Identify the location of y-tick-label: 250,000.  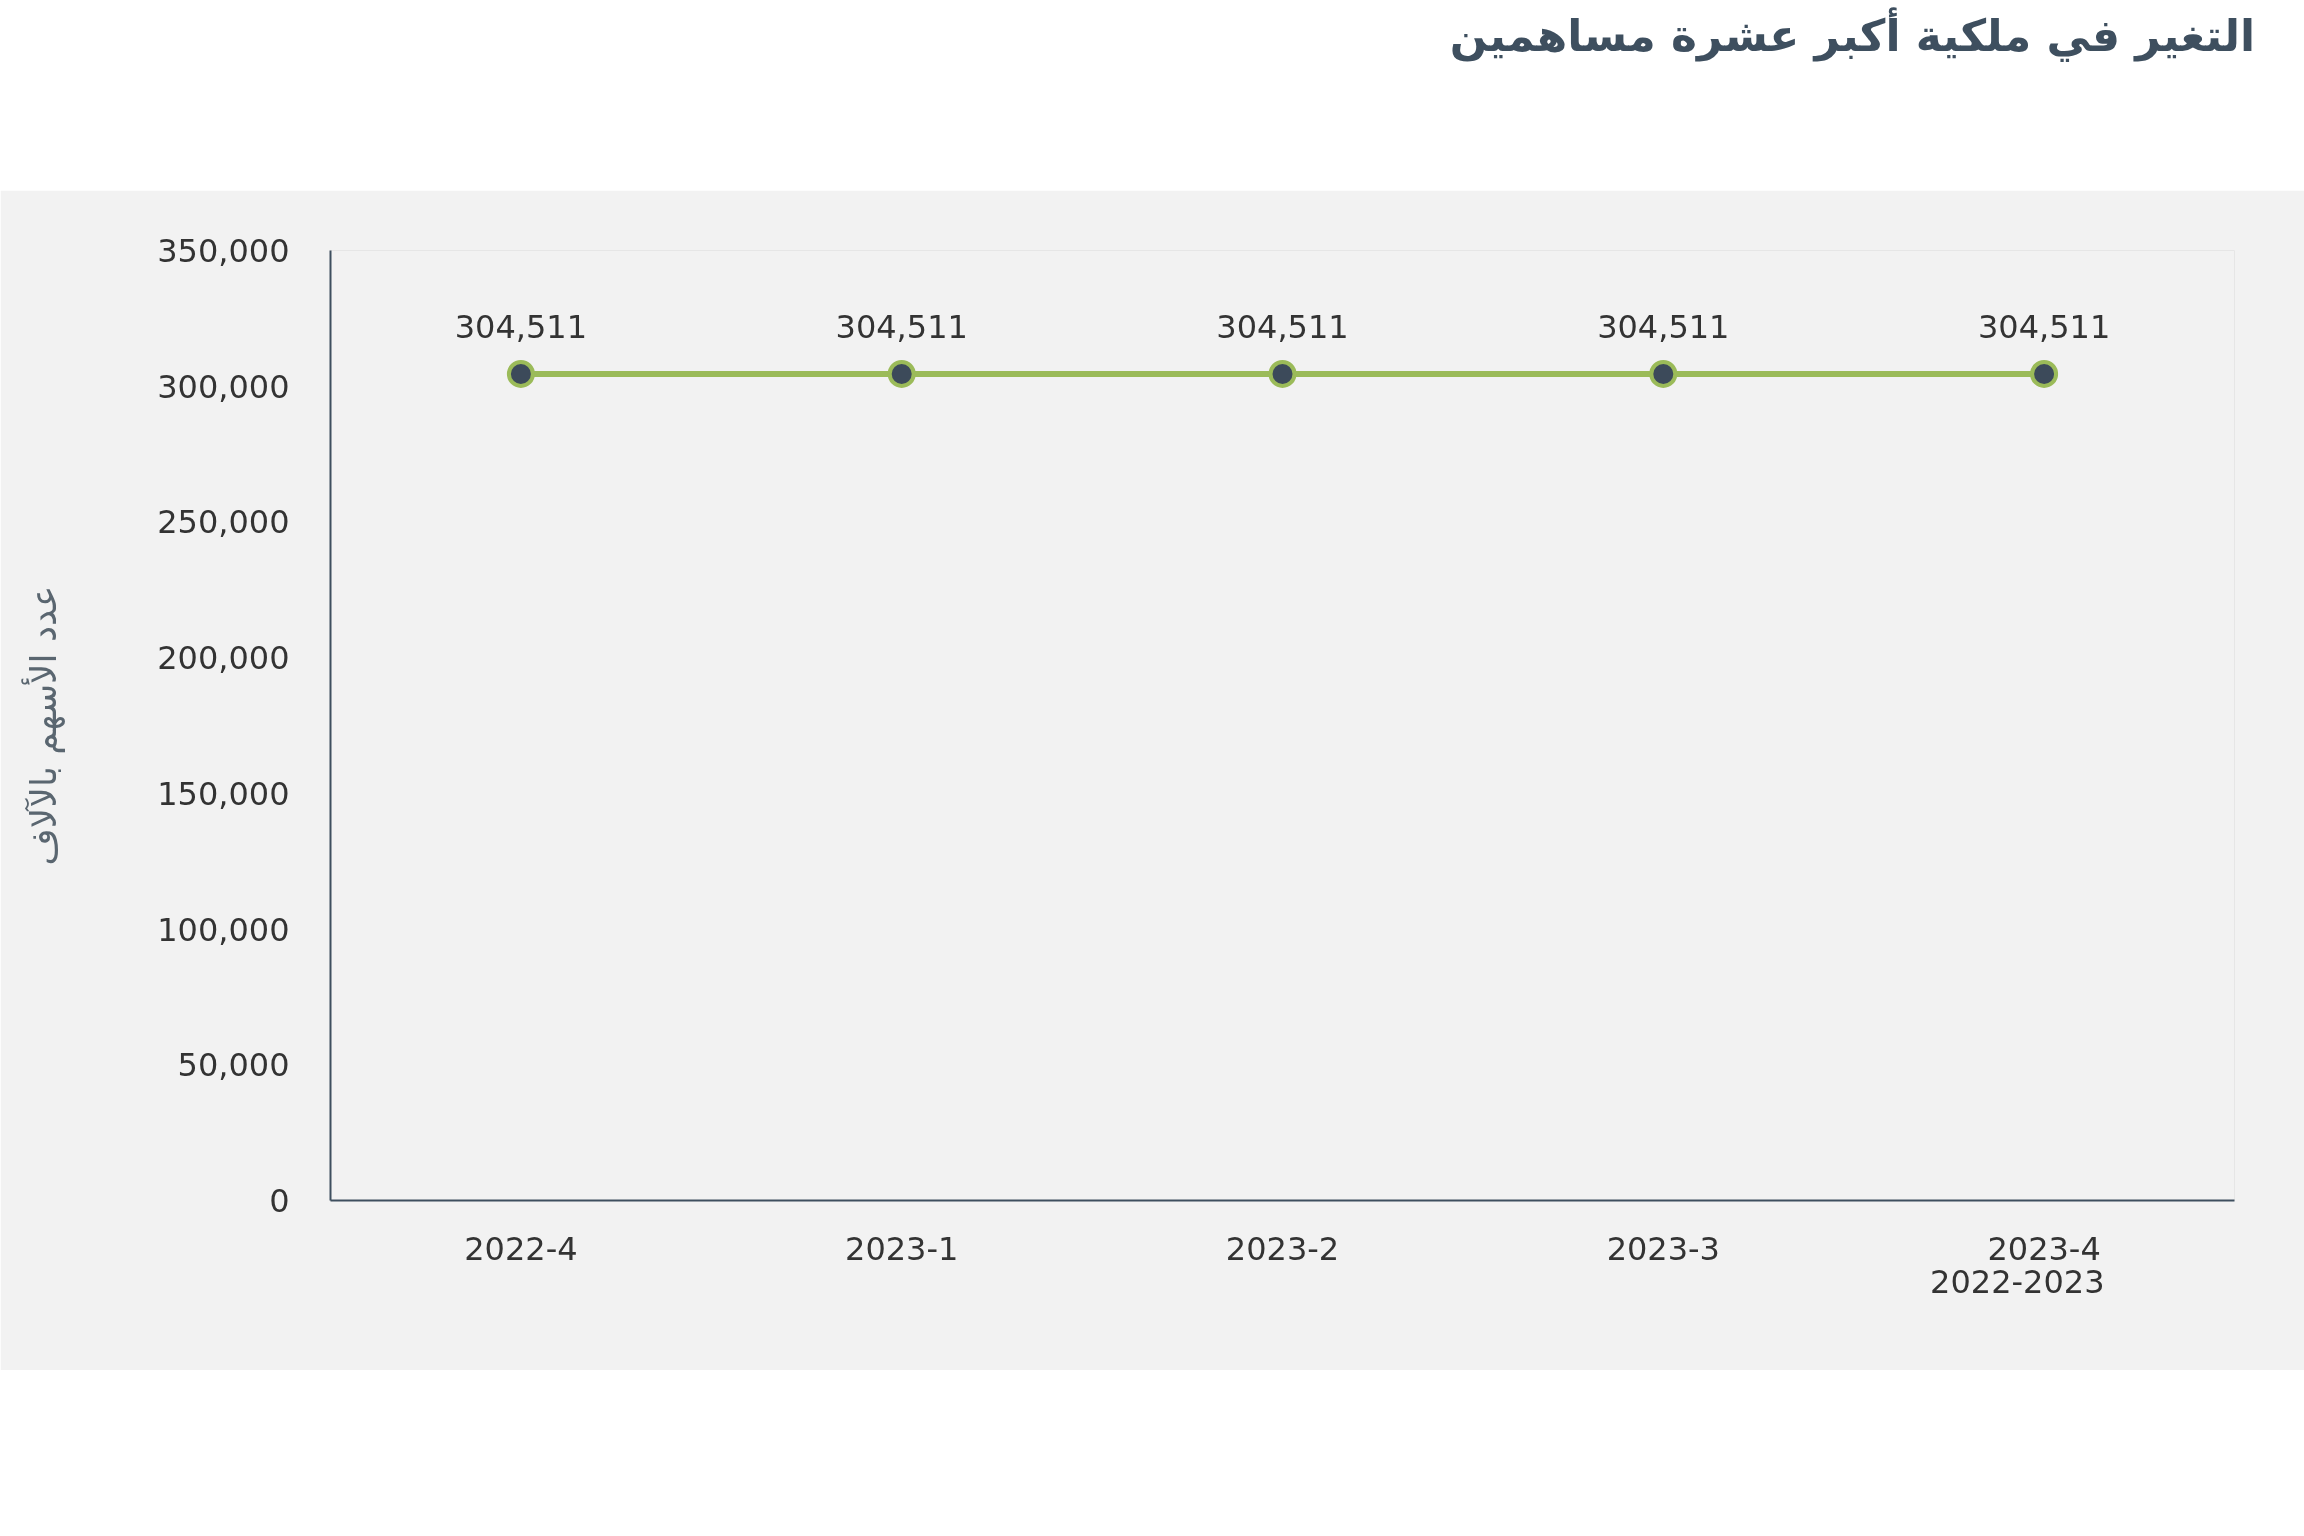
(223, 522).